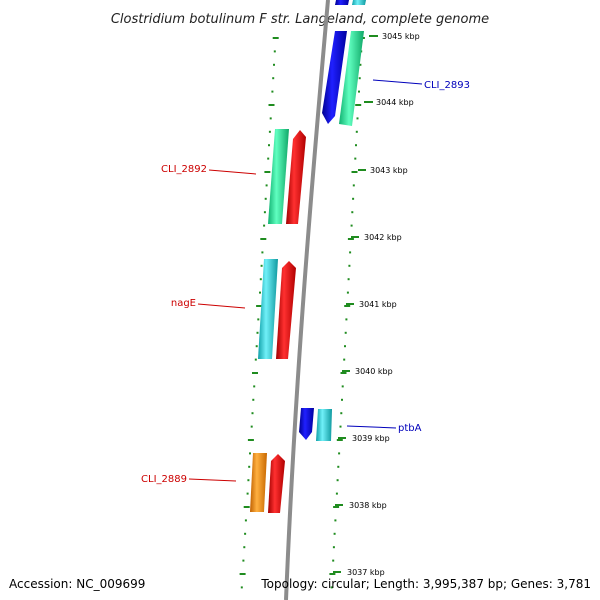 This screenshot has width=600, height=600. I want to click on genome-backbone, so click(307, 300).